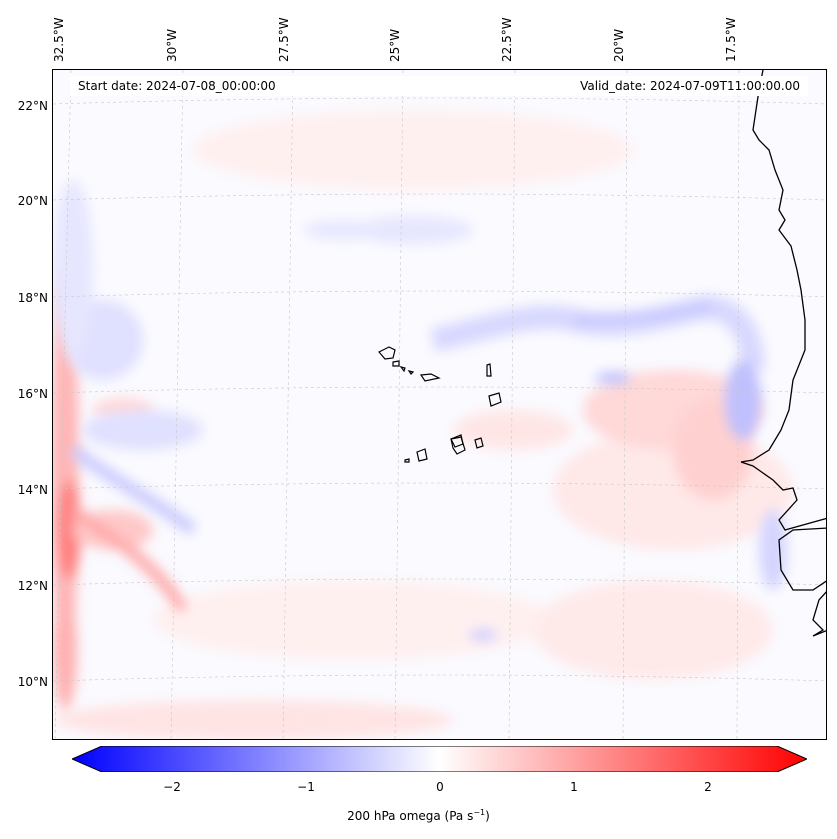  What do you see at coordinates (32, 394) in the screenshot?
I see `lat-label: 16°N` at bounding box center [32, 394].